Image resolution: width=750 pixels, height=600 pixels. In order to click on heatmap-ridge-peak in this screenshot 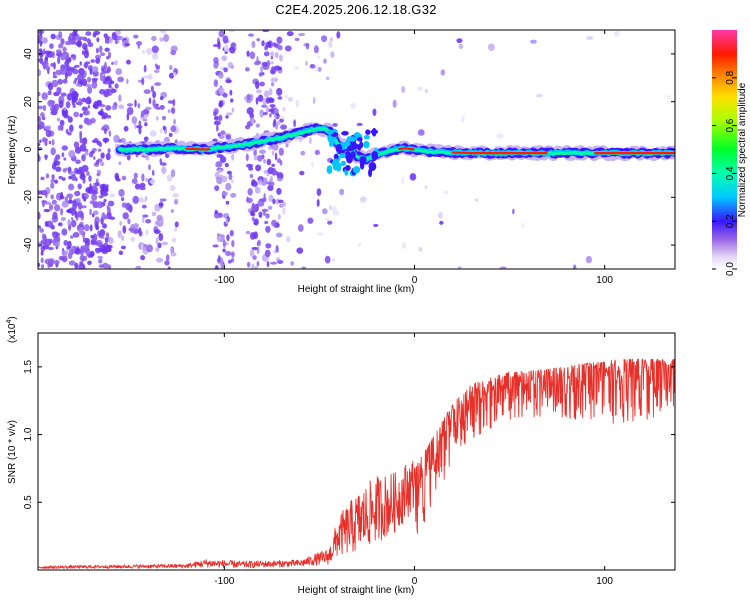, I will do `click(406, 149)`.